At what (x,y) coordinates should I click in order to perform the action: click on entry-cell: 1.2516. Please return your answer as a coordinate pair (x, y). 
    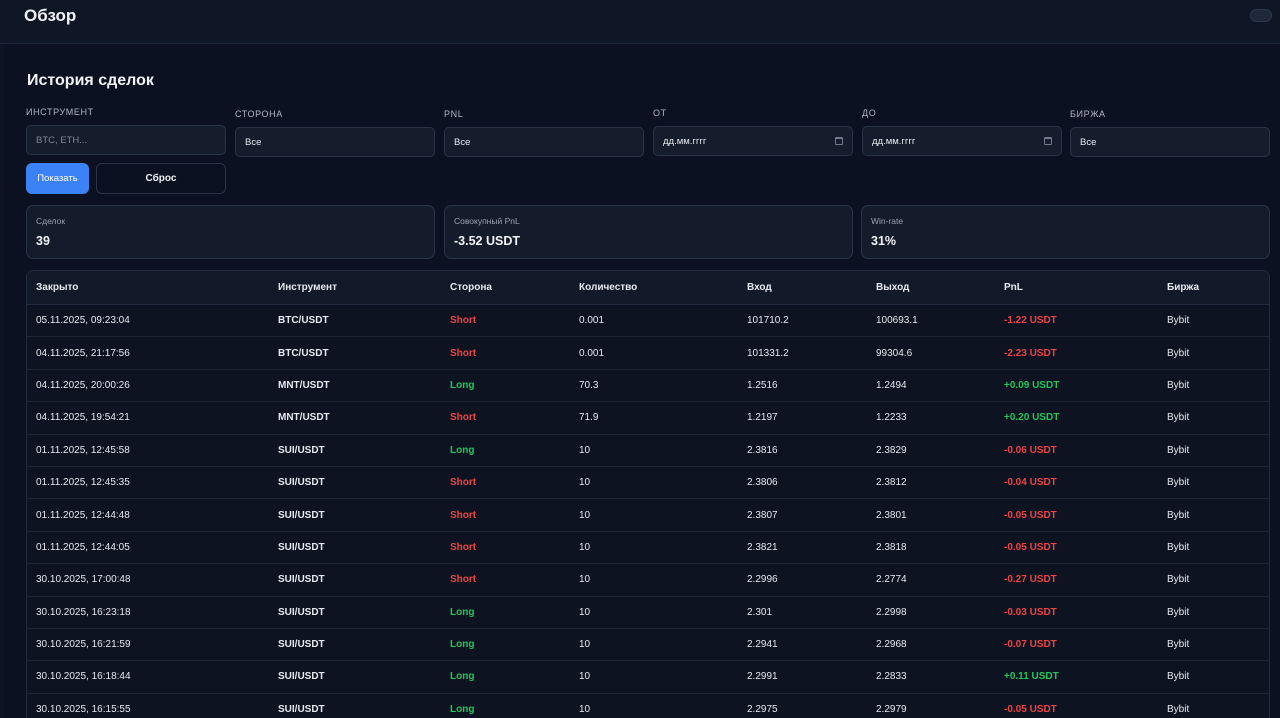
    Looking at the image, I should click on (762, 385).